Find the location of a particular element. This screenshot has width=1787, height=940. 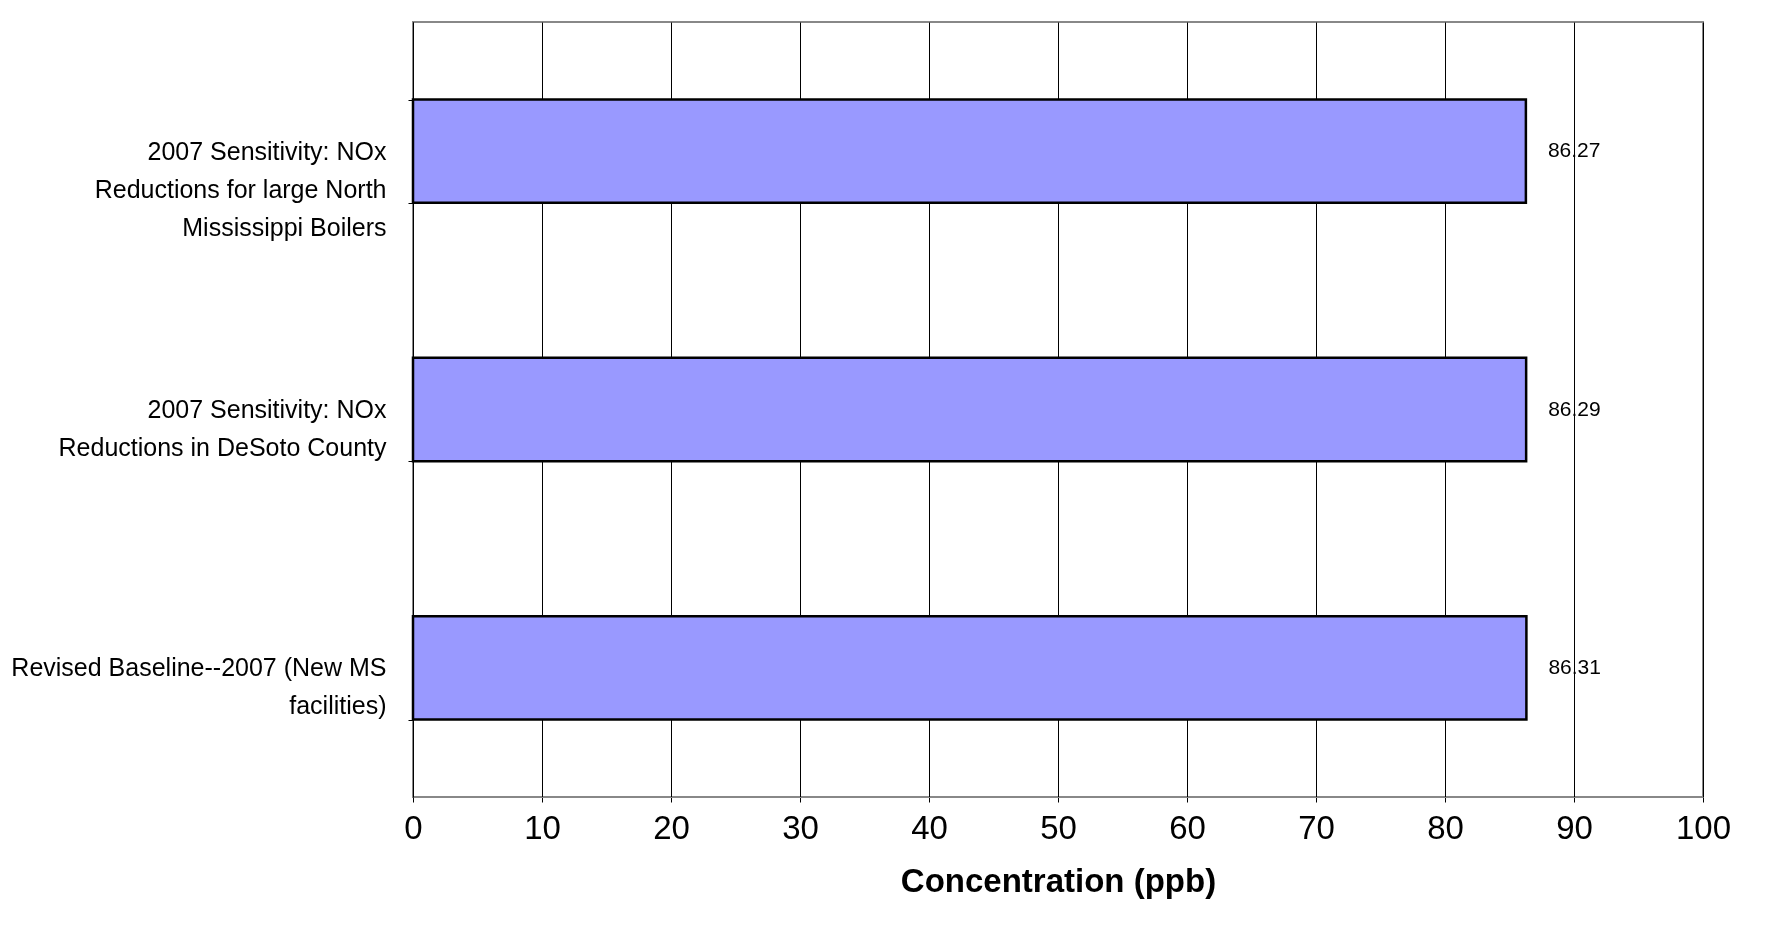

y-tick-label: Revised Baseline--2007 (New MS facilities) is located at coordinates (199, 686).